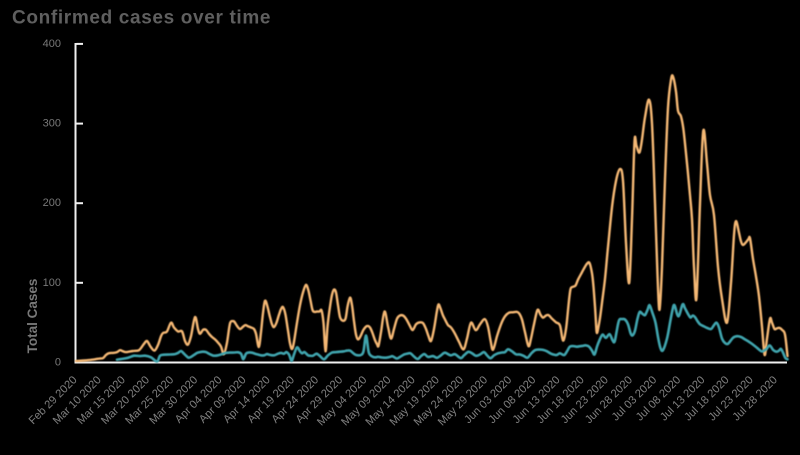  I want to click on svg-text: 0, so click(58, 363).